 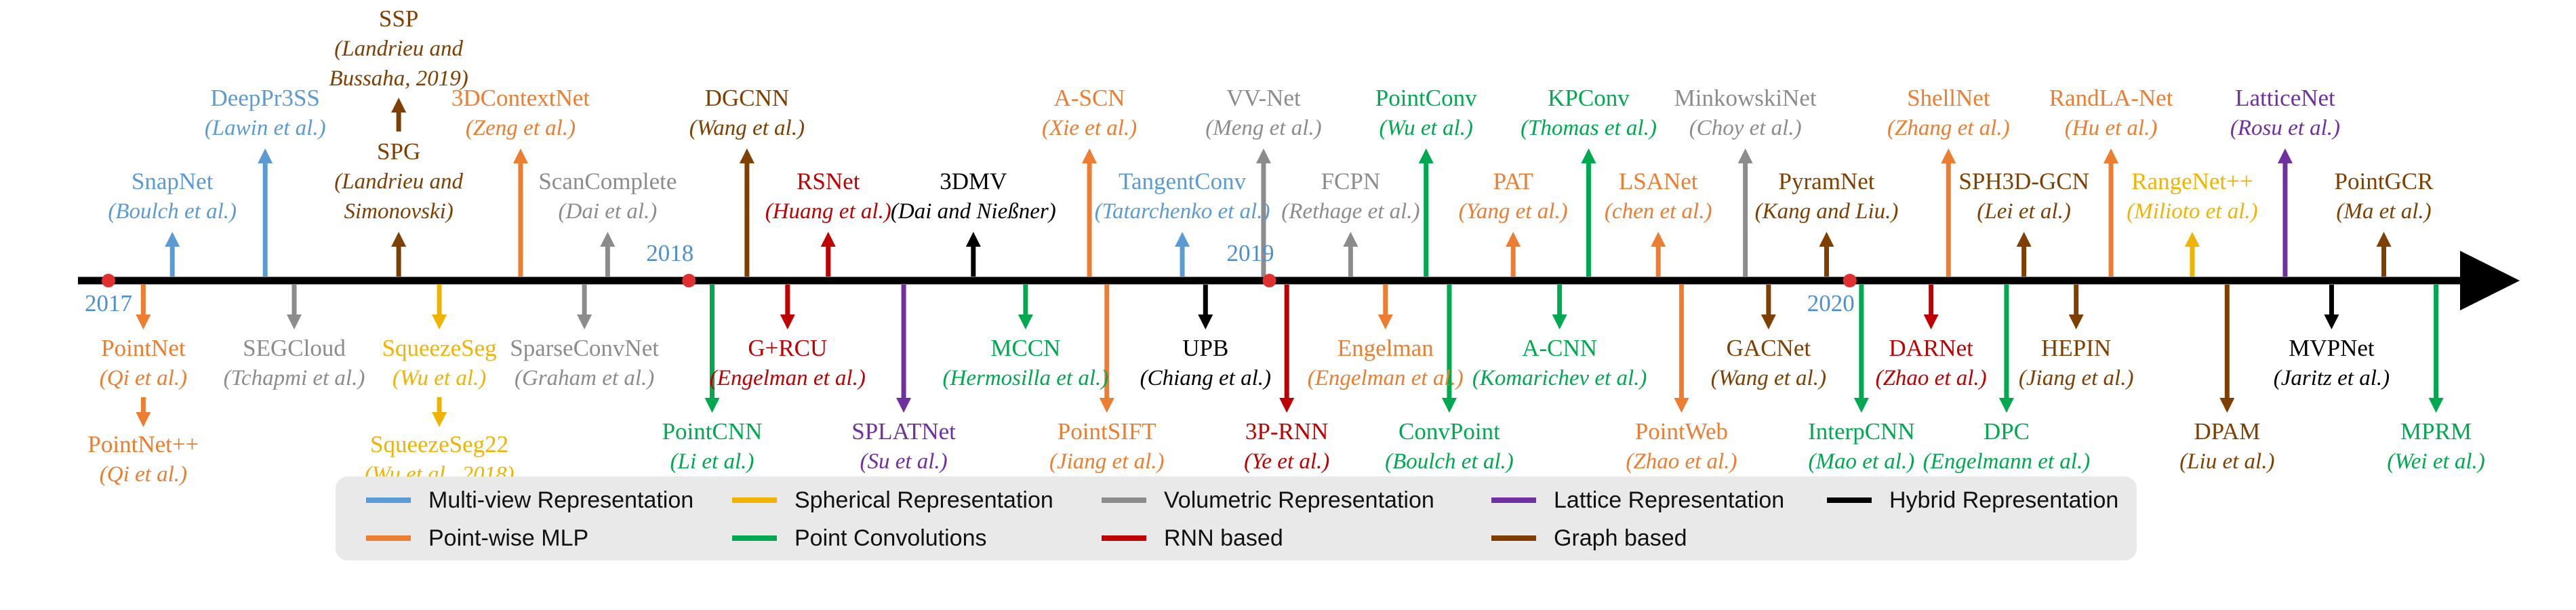 I want to click on method-authors: (Chiang et al.), so click(x=1206, y=378).